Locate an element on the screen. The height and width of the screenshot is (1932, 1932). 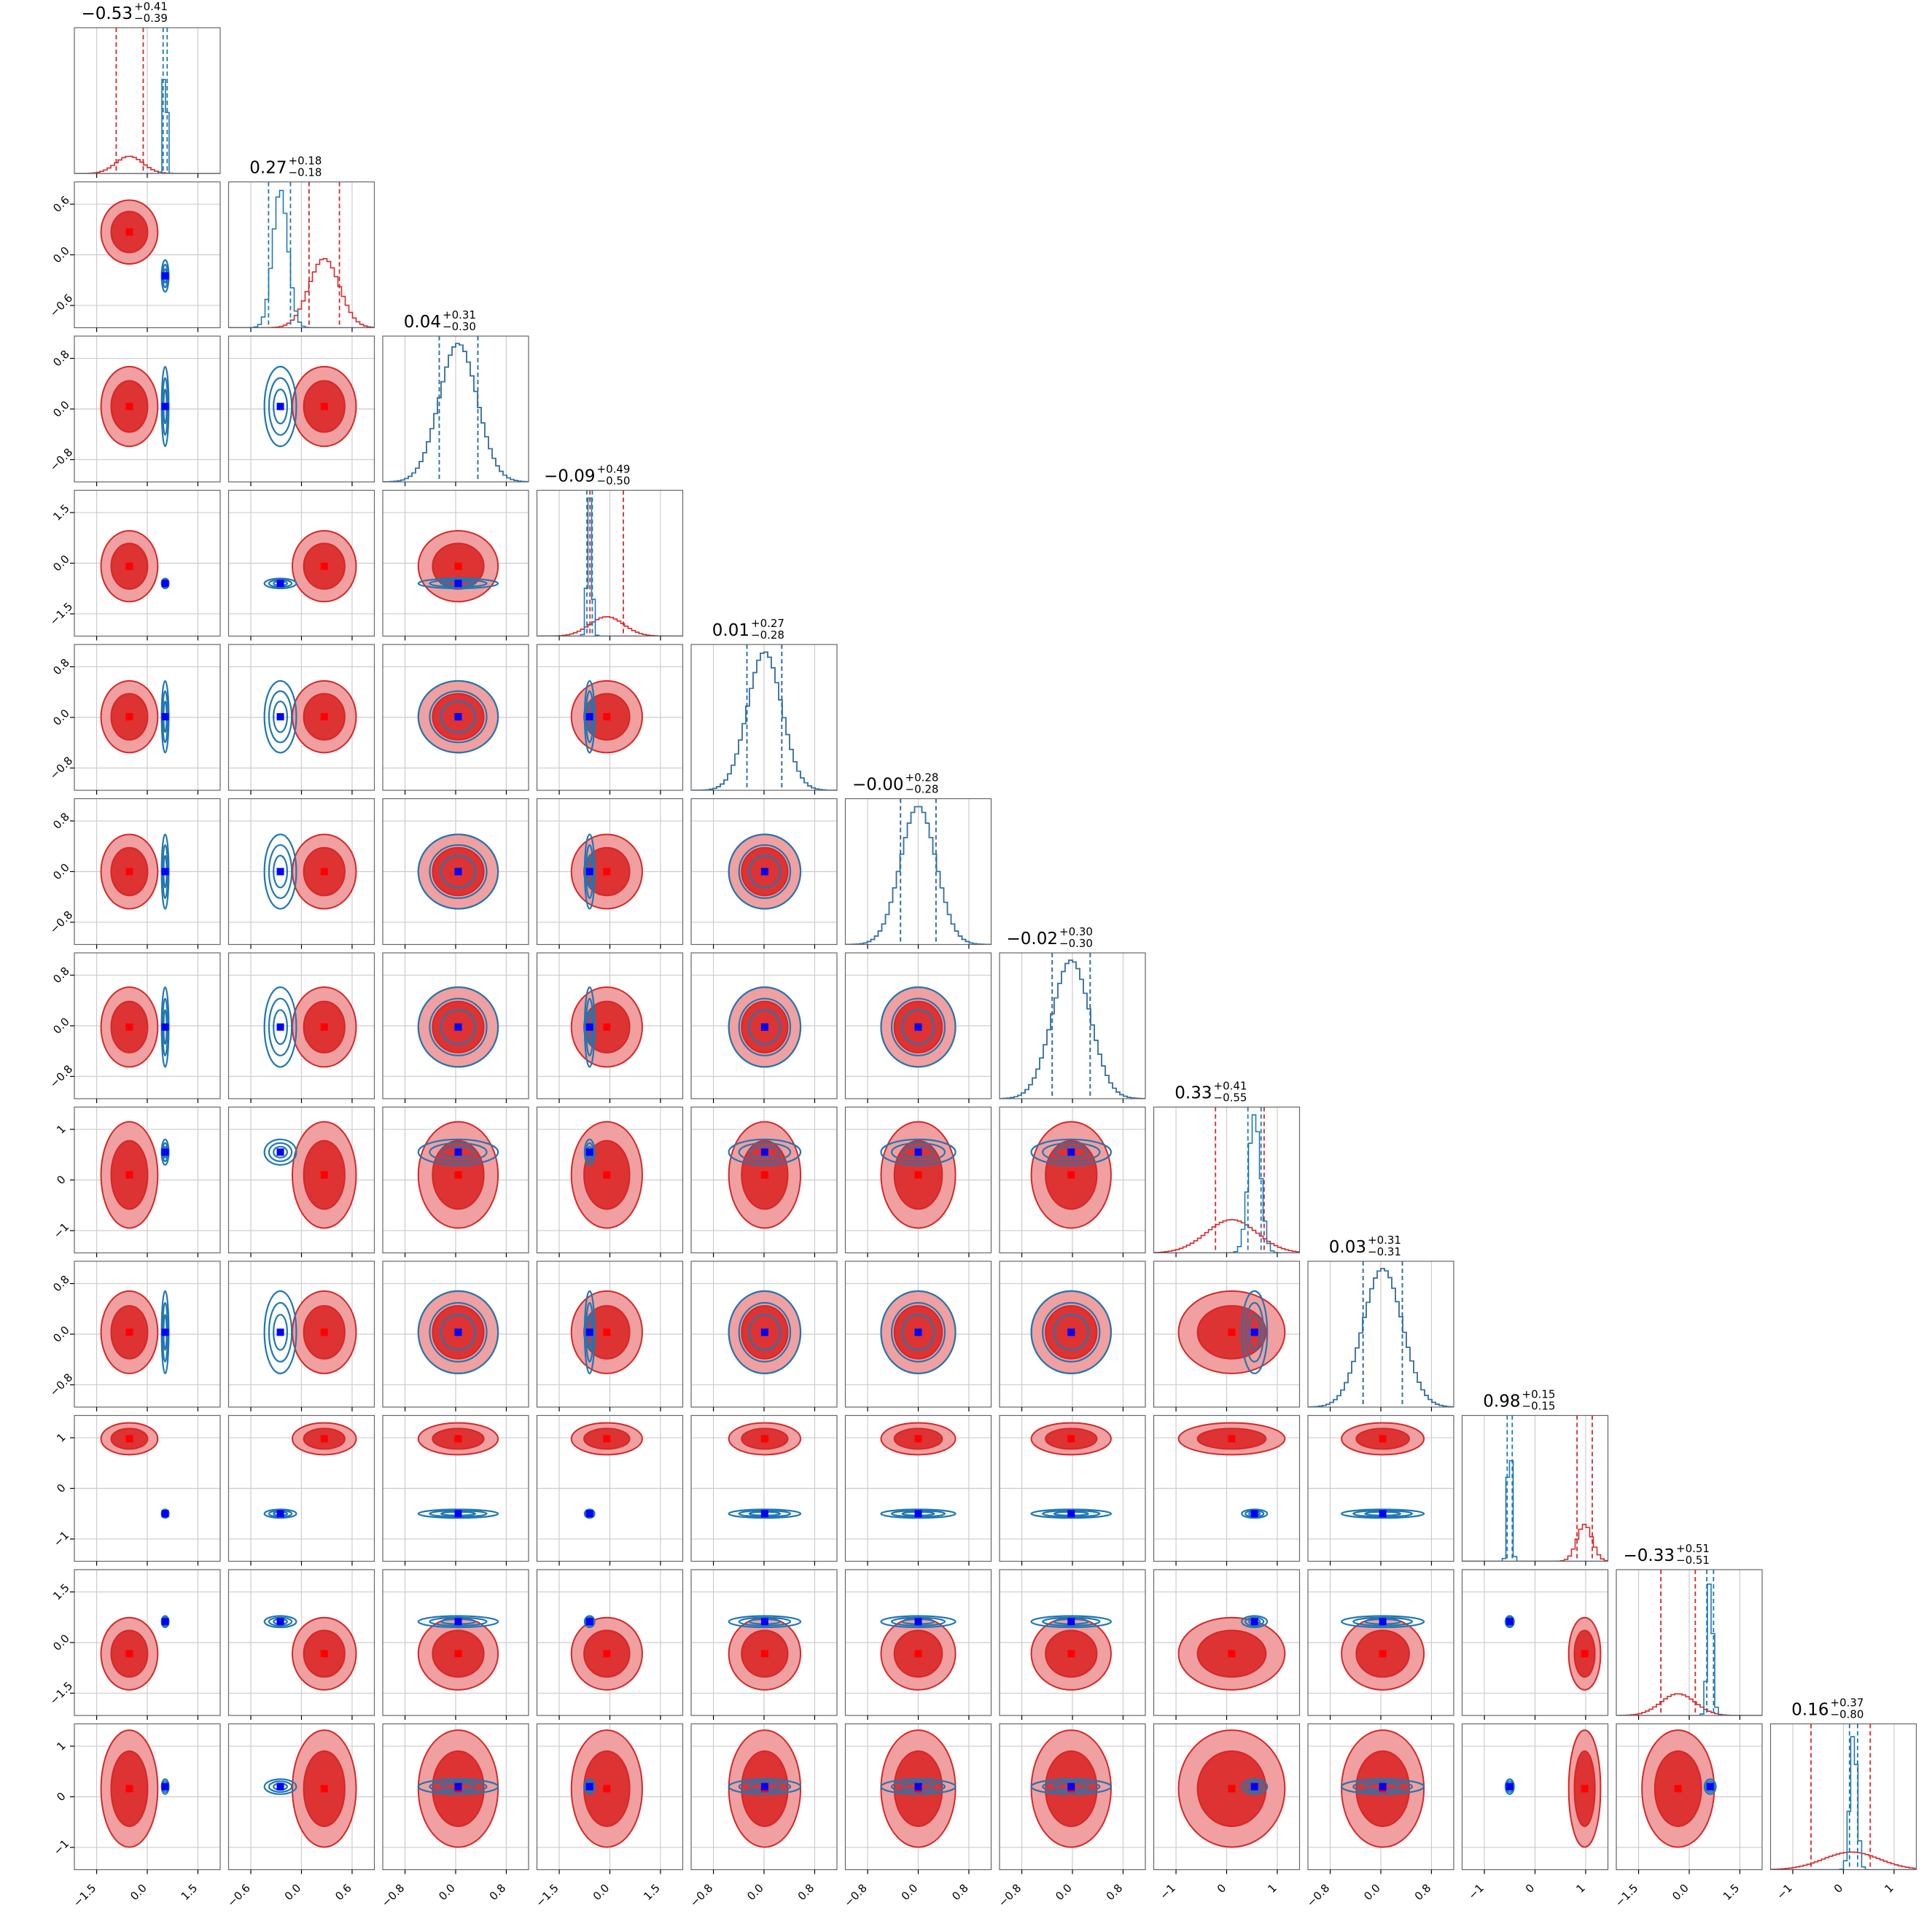
contour-panel-11-1: −0.6 0.0 0.6 is located at coordinates (300, 1816).